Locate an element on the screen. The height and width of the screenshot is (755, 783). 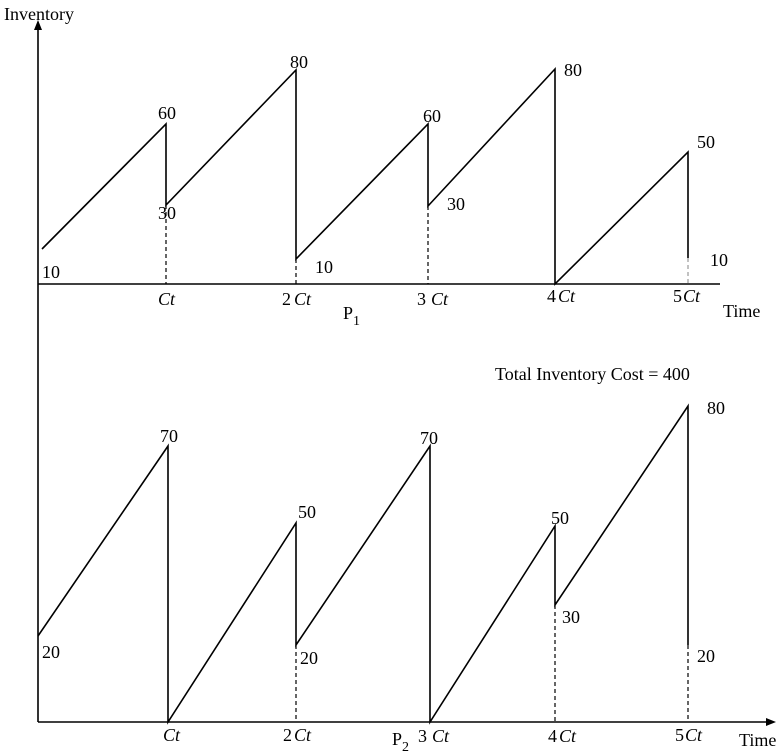
p1-label: P1 is located at coordinates (351, 316).